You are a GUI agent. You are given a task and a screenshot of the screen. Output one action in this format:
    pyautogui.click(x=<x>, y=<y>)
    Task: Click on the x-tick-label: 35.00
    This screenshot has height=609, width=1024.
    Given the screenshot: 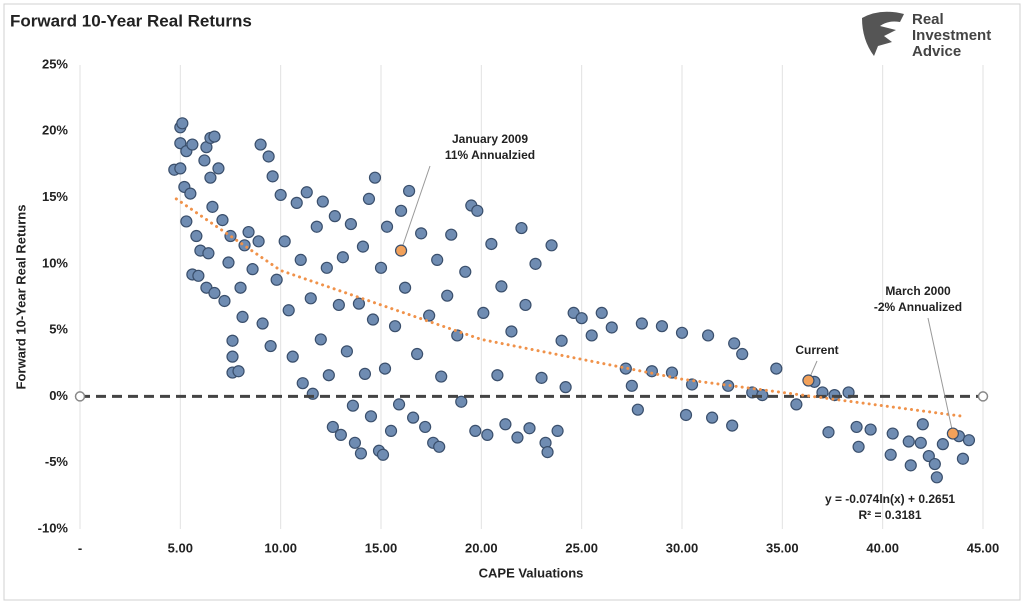 What is the action you would take?
    pyautogui.click(x=782, y=547)
    